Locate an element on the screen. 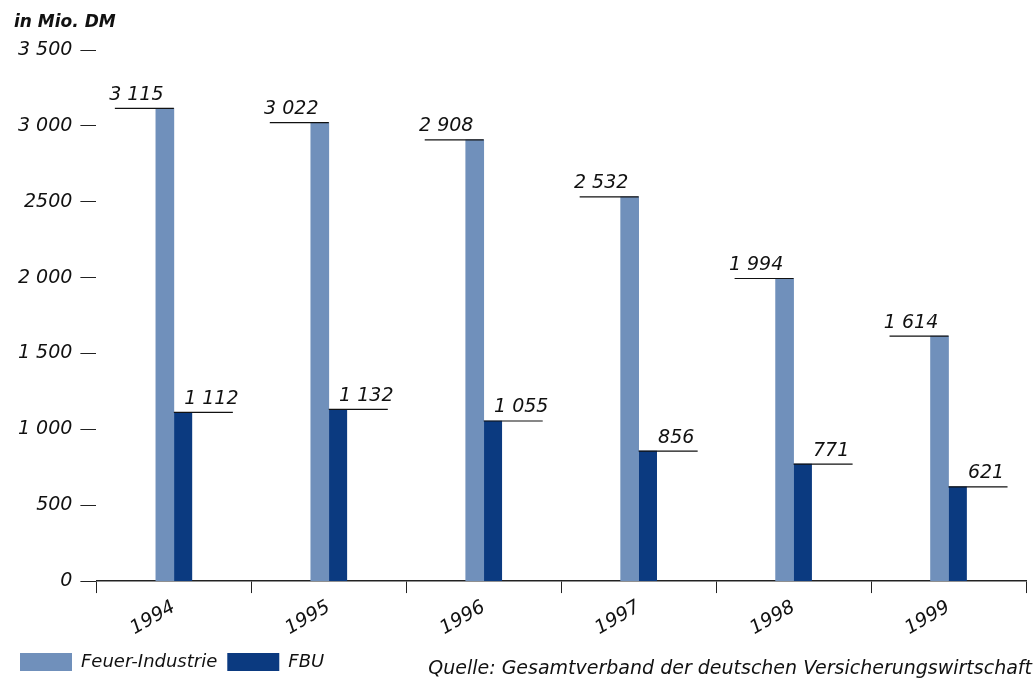 The height and width of the screenshot is (681, 1036). y-axis-title: in Mio. DM is located at coordinates (65, 20).